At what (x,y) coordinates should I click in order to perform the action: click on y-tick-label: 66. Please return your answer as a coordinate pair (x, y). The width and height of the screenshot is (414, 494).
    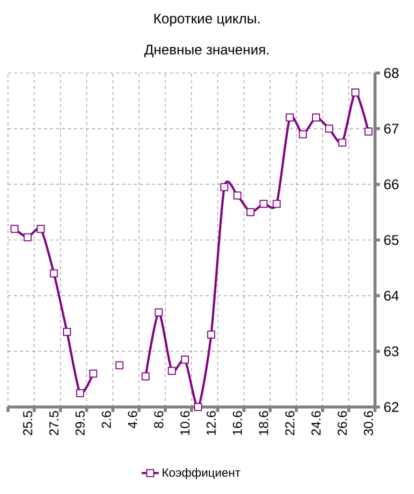
    Looking at the image, I should click on (391, 184).